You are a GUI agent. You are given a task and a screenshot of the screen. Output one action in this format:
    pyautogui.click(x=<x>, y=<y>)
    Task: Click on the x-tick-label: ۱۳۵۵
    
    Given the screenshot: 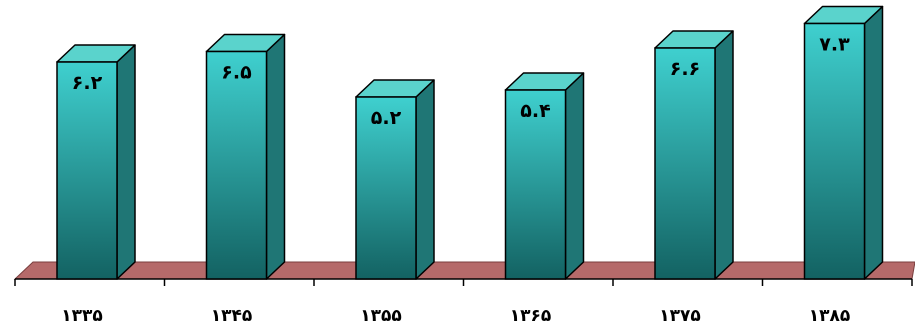 What is the action you would take?
    pyautogui.click(x=381, y=316)
    